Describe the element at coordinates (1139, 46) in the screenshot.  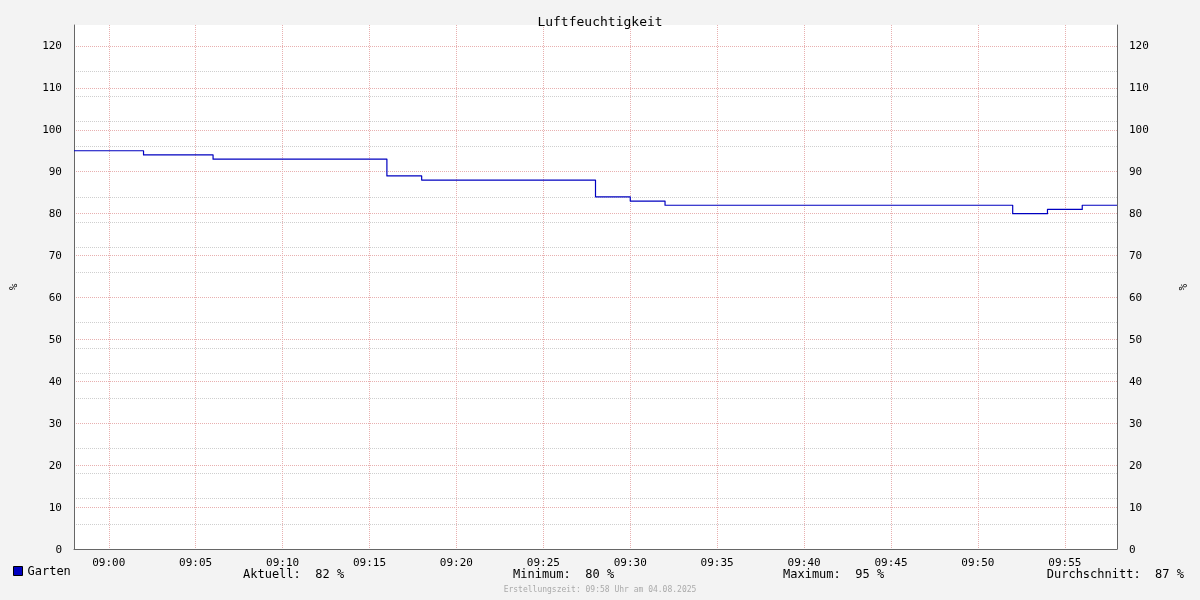
I see `y2-tick-label: 120` at that location.